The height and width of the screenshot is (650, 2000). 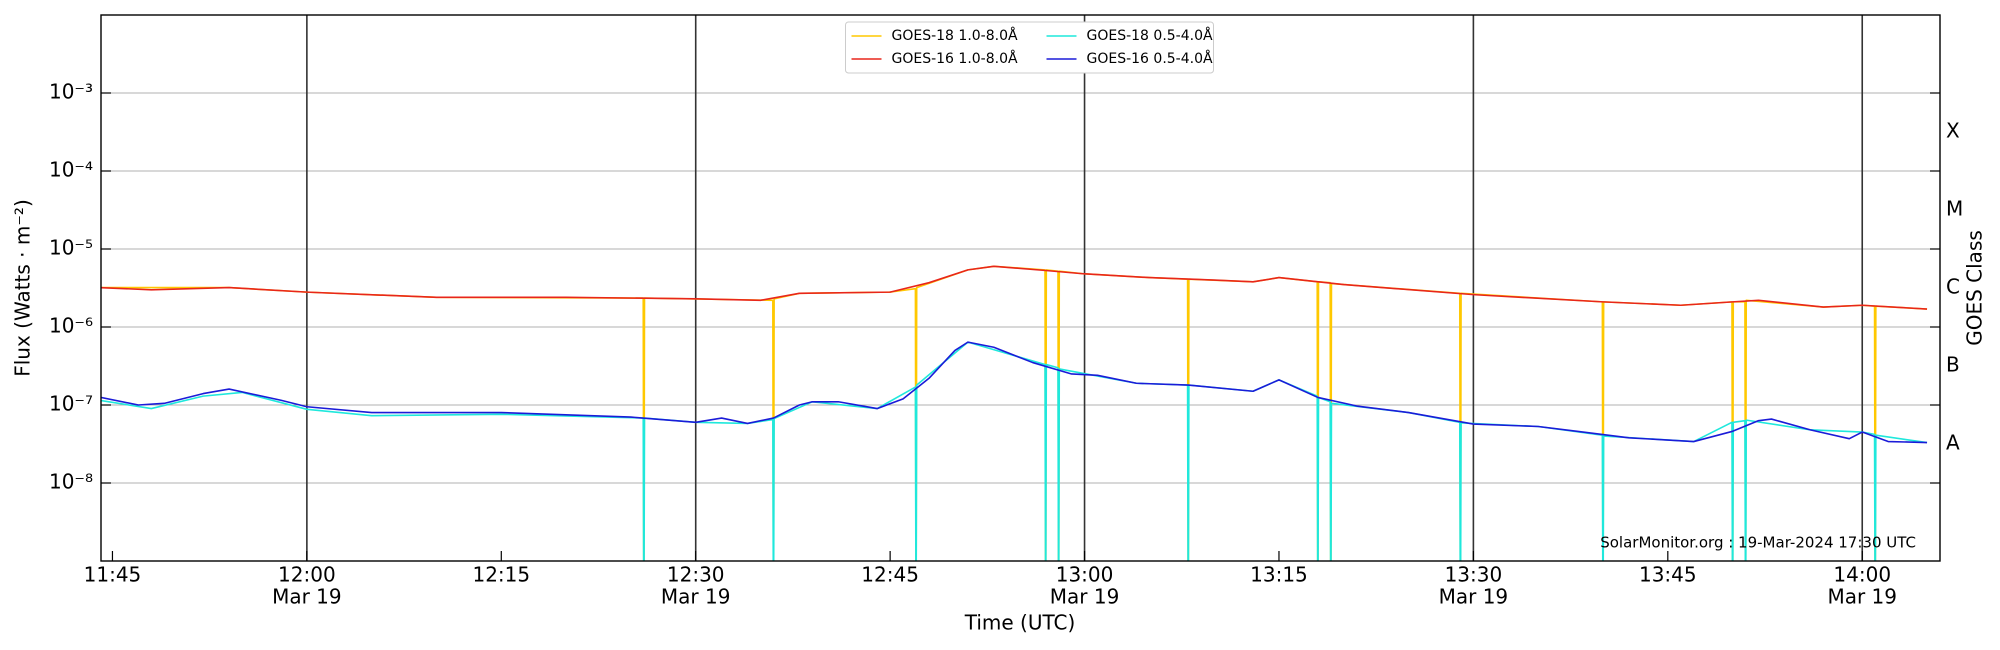 I want to click on goes-class-label: B, so click(x=1953, y=365).